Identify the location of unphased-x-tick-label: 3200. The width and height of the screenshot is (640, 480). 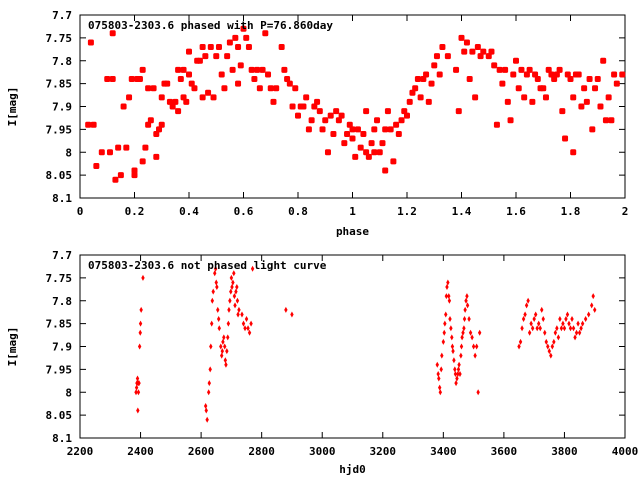
(383, 451).